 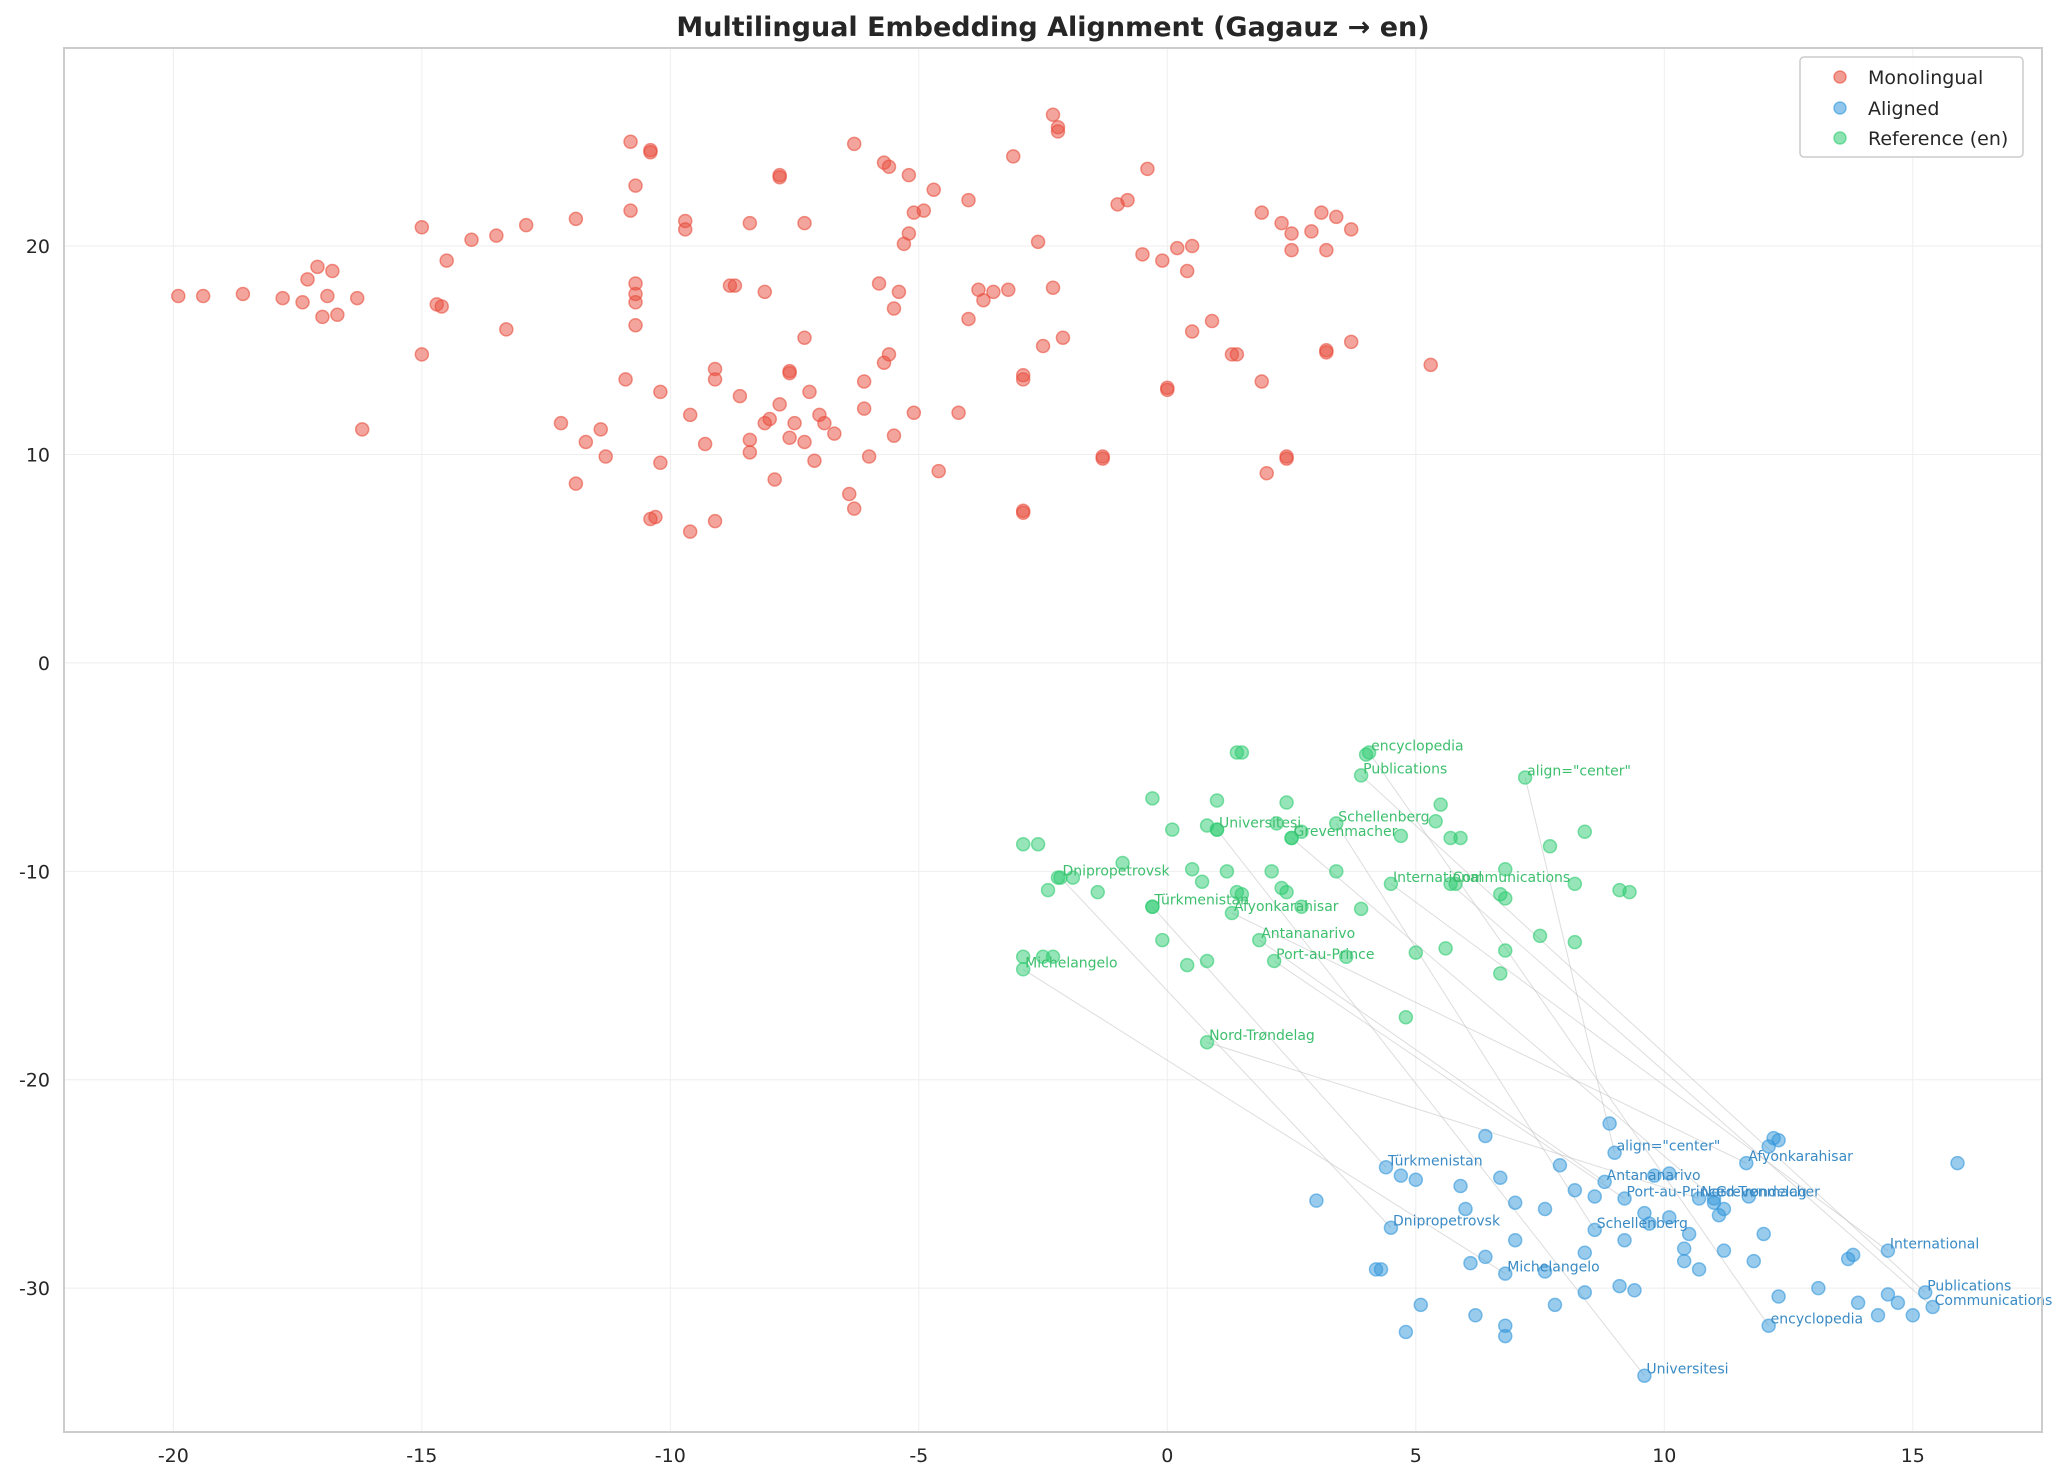 What do you see at coordinates (1167, 1456) in the screenshot?
I see `x-tick-label: 0` at bounding box center [1167, 1456].